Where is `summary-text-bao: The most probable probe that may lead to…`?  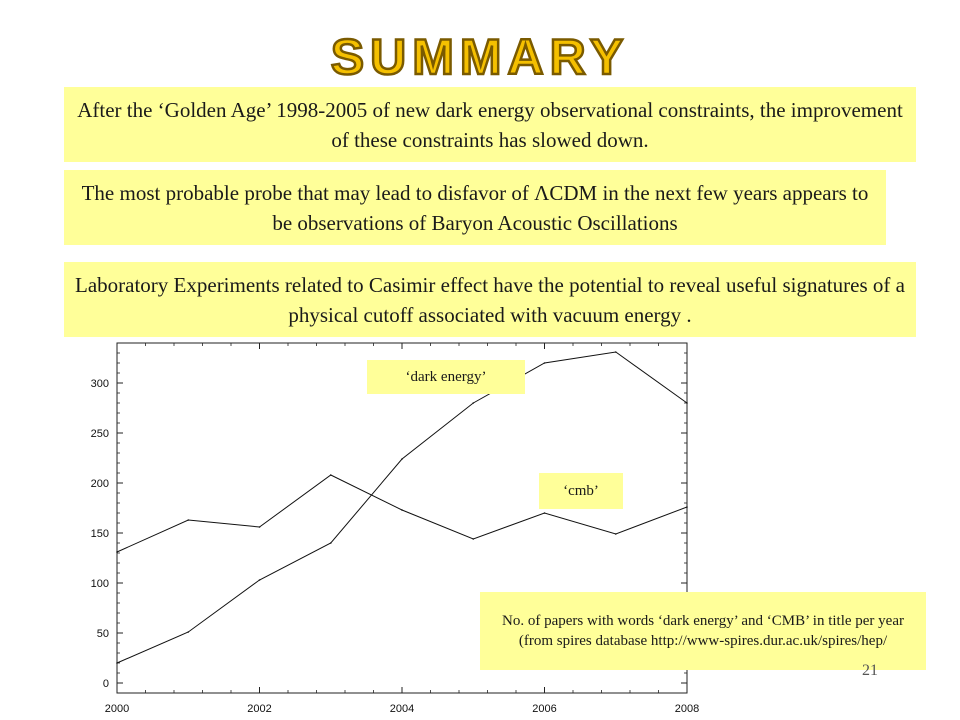 summary-text-bao: The most probable probe that may lead to… is located at coordinates (475, 207).